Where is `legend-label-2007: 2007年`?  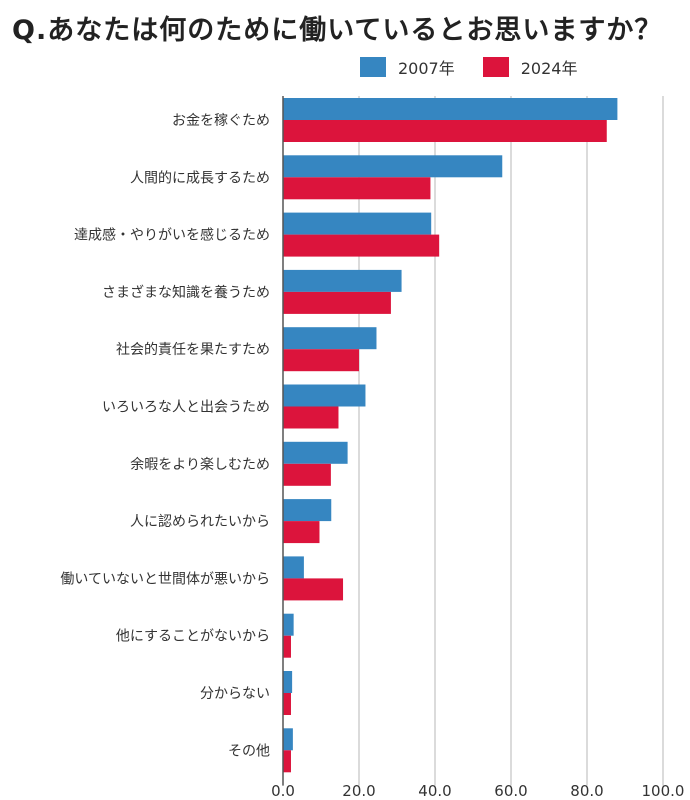 legend-label-2007: 2007年 is located at coordinates (426, 68).